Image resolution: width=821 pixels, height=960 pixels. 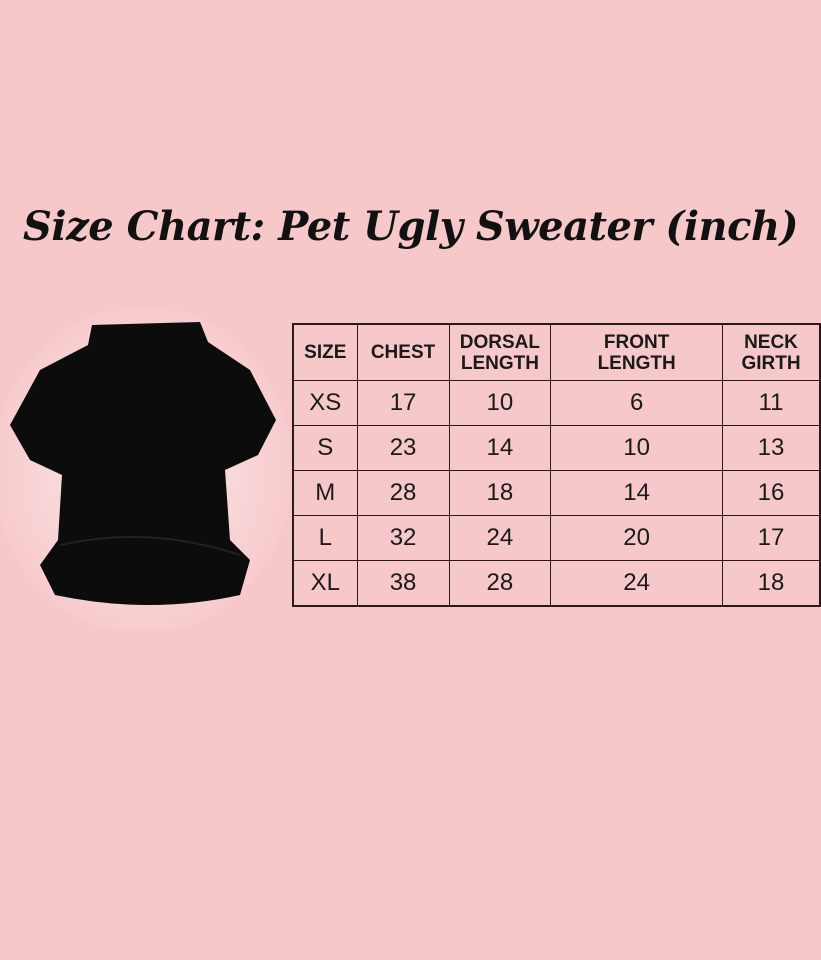 I want to click on table-row: L 32 24 20 17, so click(x=556, y=538).